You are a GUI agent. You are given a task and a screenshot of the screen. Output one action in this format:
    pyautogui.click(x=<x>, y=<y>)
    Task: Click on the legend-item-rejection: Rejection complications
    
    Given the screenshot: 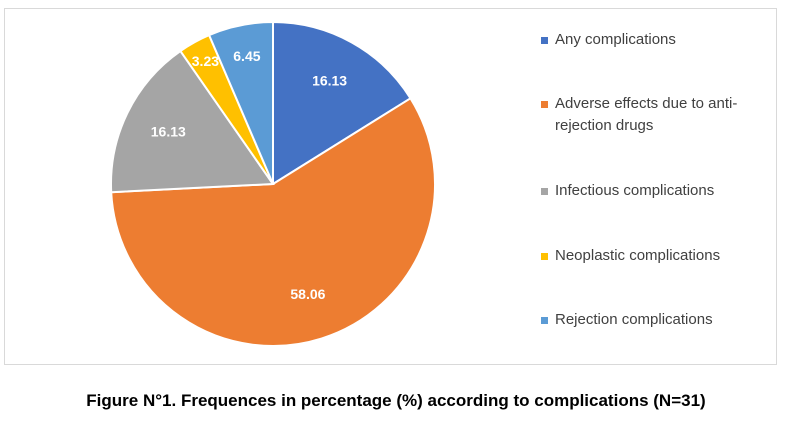 What is the action you would take?
    pyautogui.click(x=656, y=321)
    